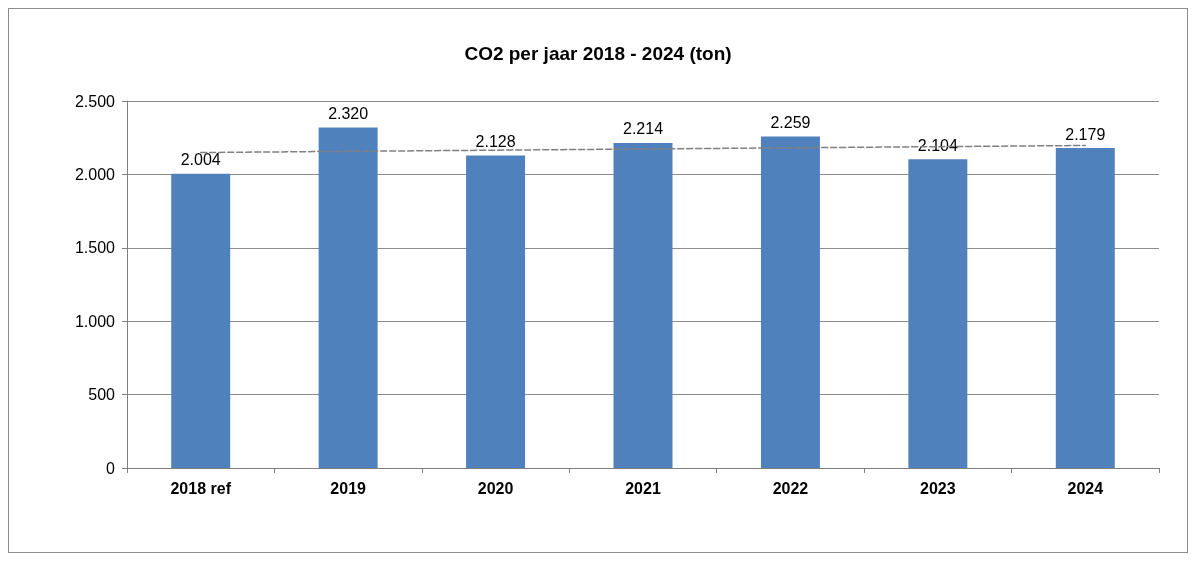  Describe the element at coordinates (790, 122) in the screenshot. I see `data-label: 2.259` at that location.